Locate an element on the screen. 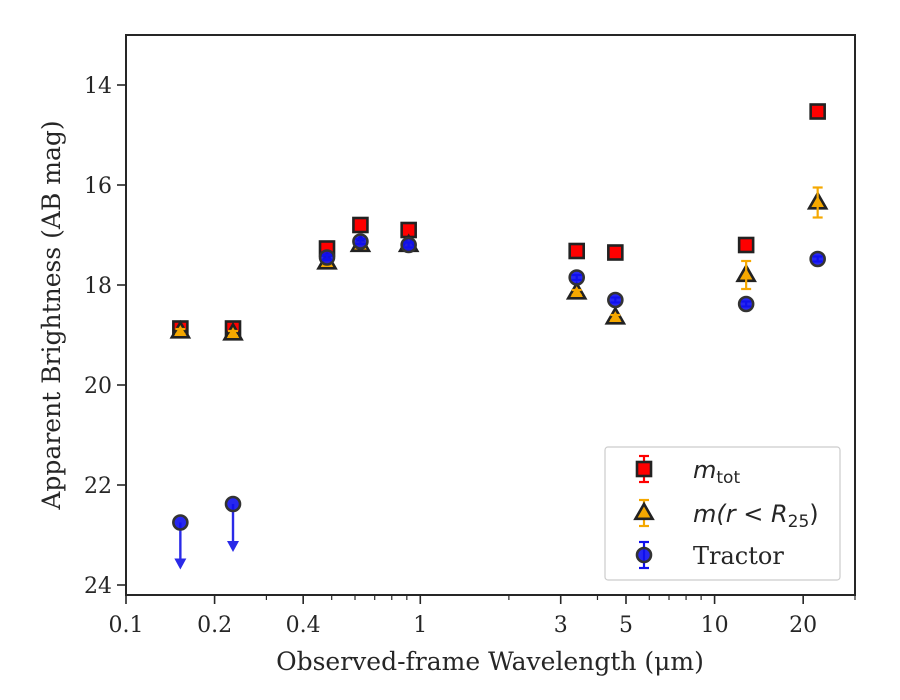 Image resolution: width=900 pixels, height=700 pixels. x-tick-label: 5 is located at coordinates (626, 625).